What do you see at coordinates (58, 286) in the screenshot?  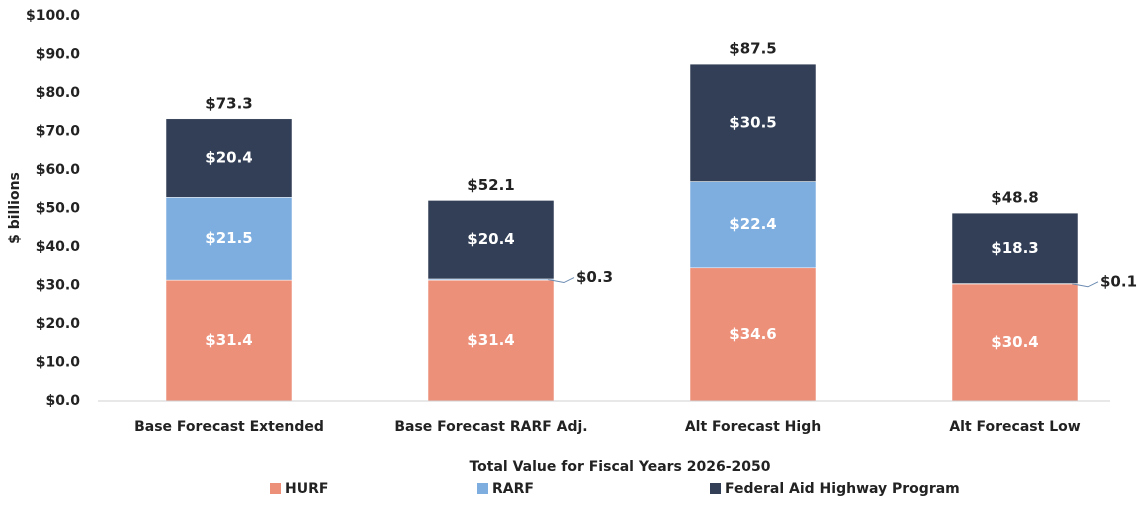 I see `y-tick-label: $30.0` at bounding box center [58, 286].